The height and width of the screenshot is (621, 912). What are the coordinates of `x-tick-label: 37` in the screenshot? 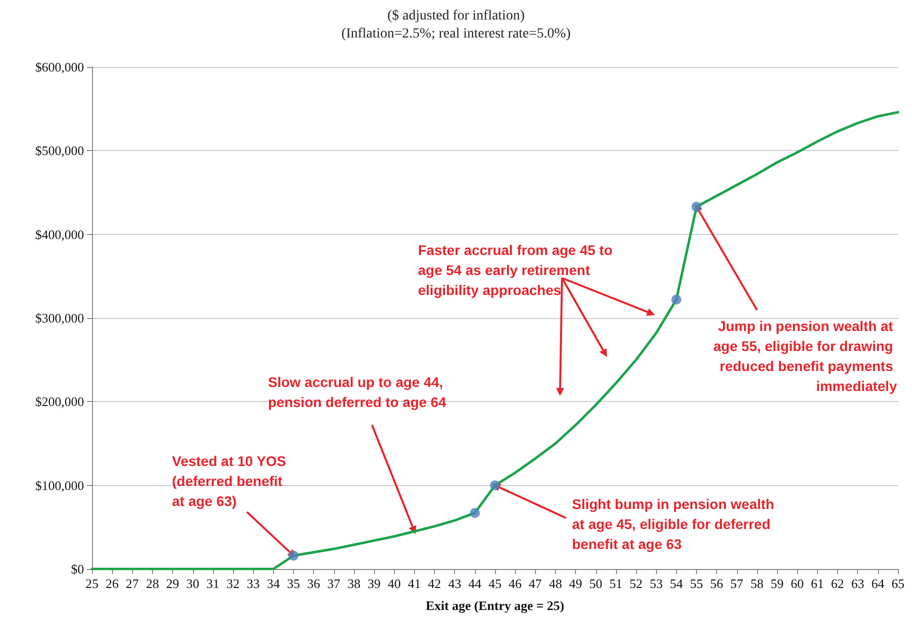 It's located at (334, 583).